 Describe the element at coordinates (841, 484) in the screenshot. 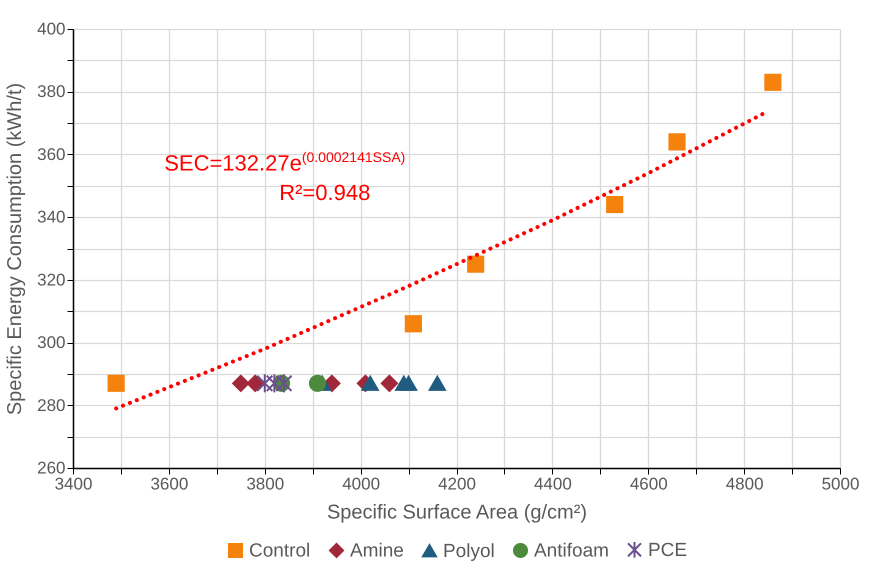

I see `x-tick-label: 5000` at that location.